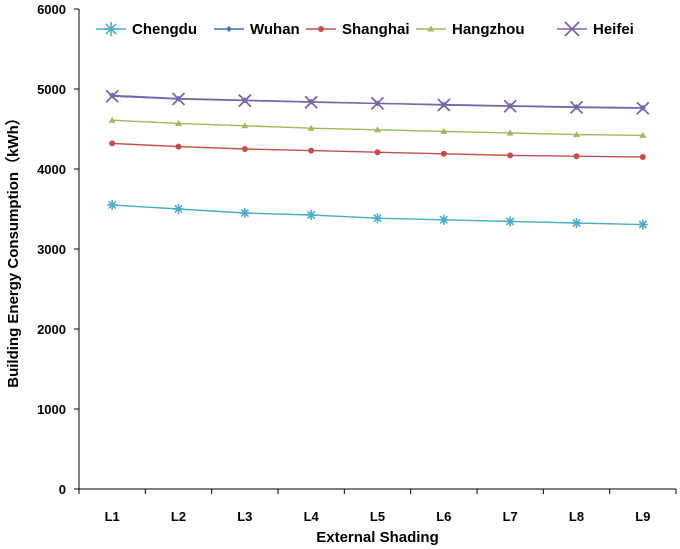 Image resolution: width=680 pixels, height=549 pixels. Describe the element at coordinates (51, 409) in the screenshot. I see `y-tick-label: 1000` at that location.